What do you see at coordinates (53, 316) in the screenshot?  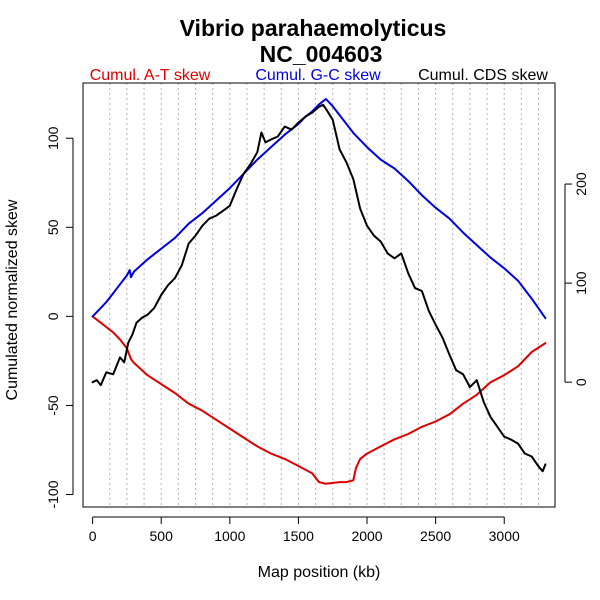 I see `y-left-tick-label: 0` at bounding box center [53, 316].